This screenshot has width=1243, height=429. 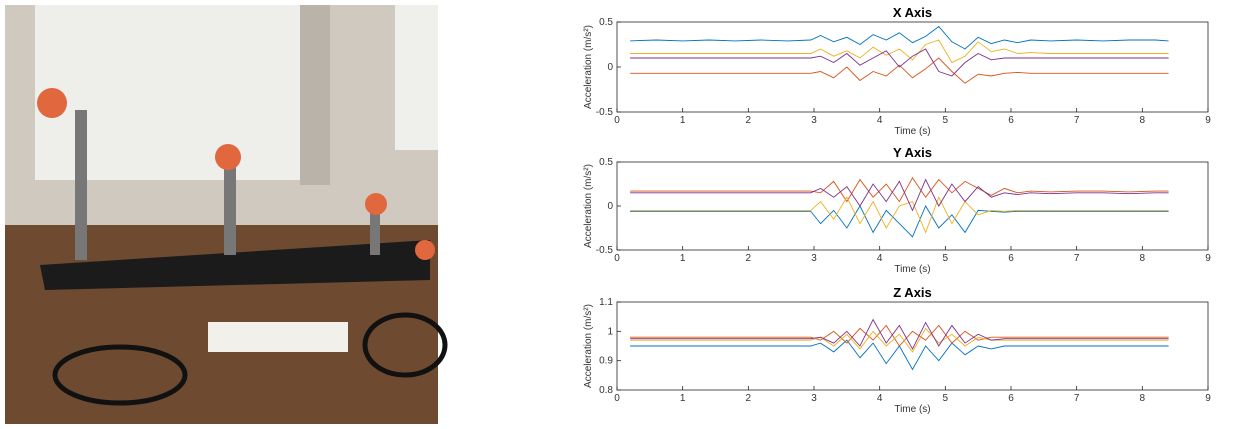 I want to click on y-tick-label: 1.1, so click(x=606, y=302).